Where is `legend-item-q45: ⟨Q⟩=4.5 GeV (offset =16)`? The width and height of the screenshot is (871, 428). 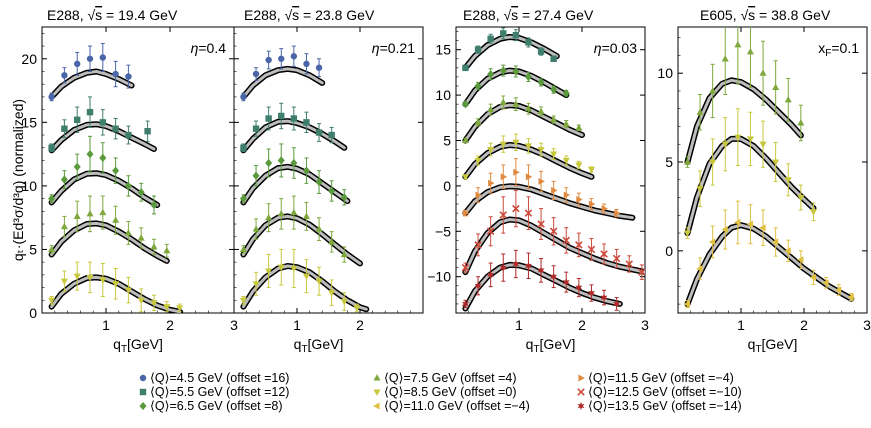 legend-item-q45: ⟨Q⟩=4.5 GeV (offset =16) is located at coordinates (214, 378).